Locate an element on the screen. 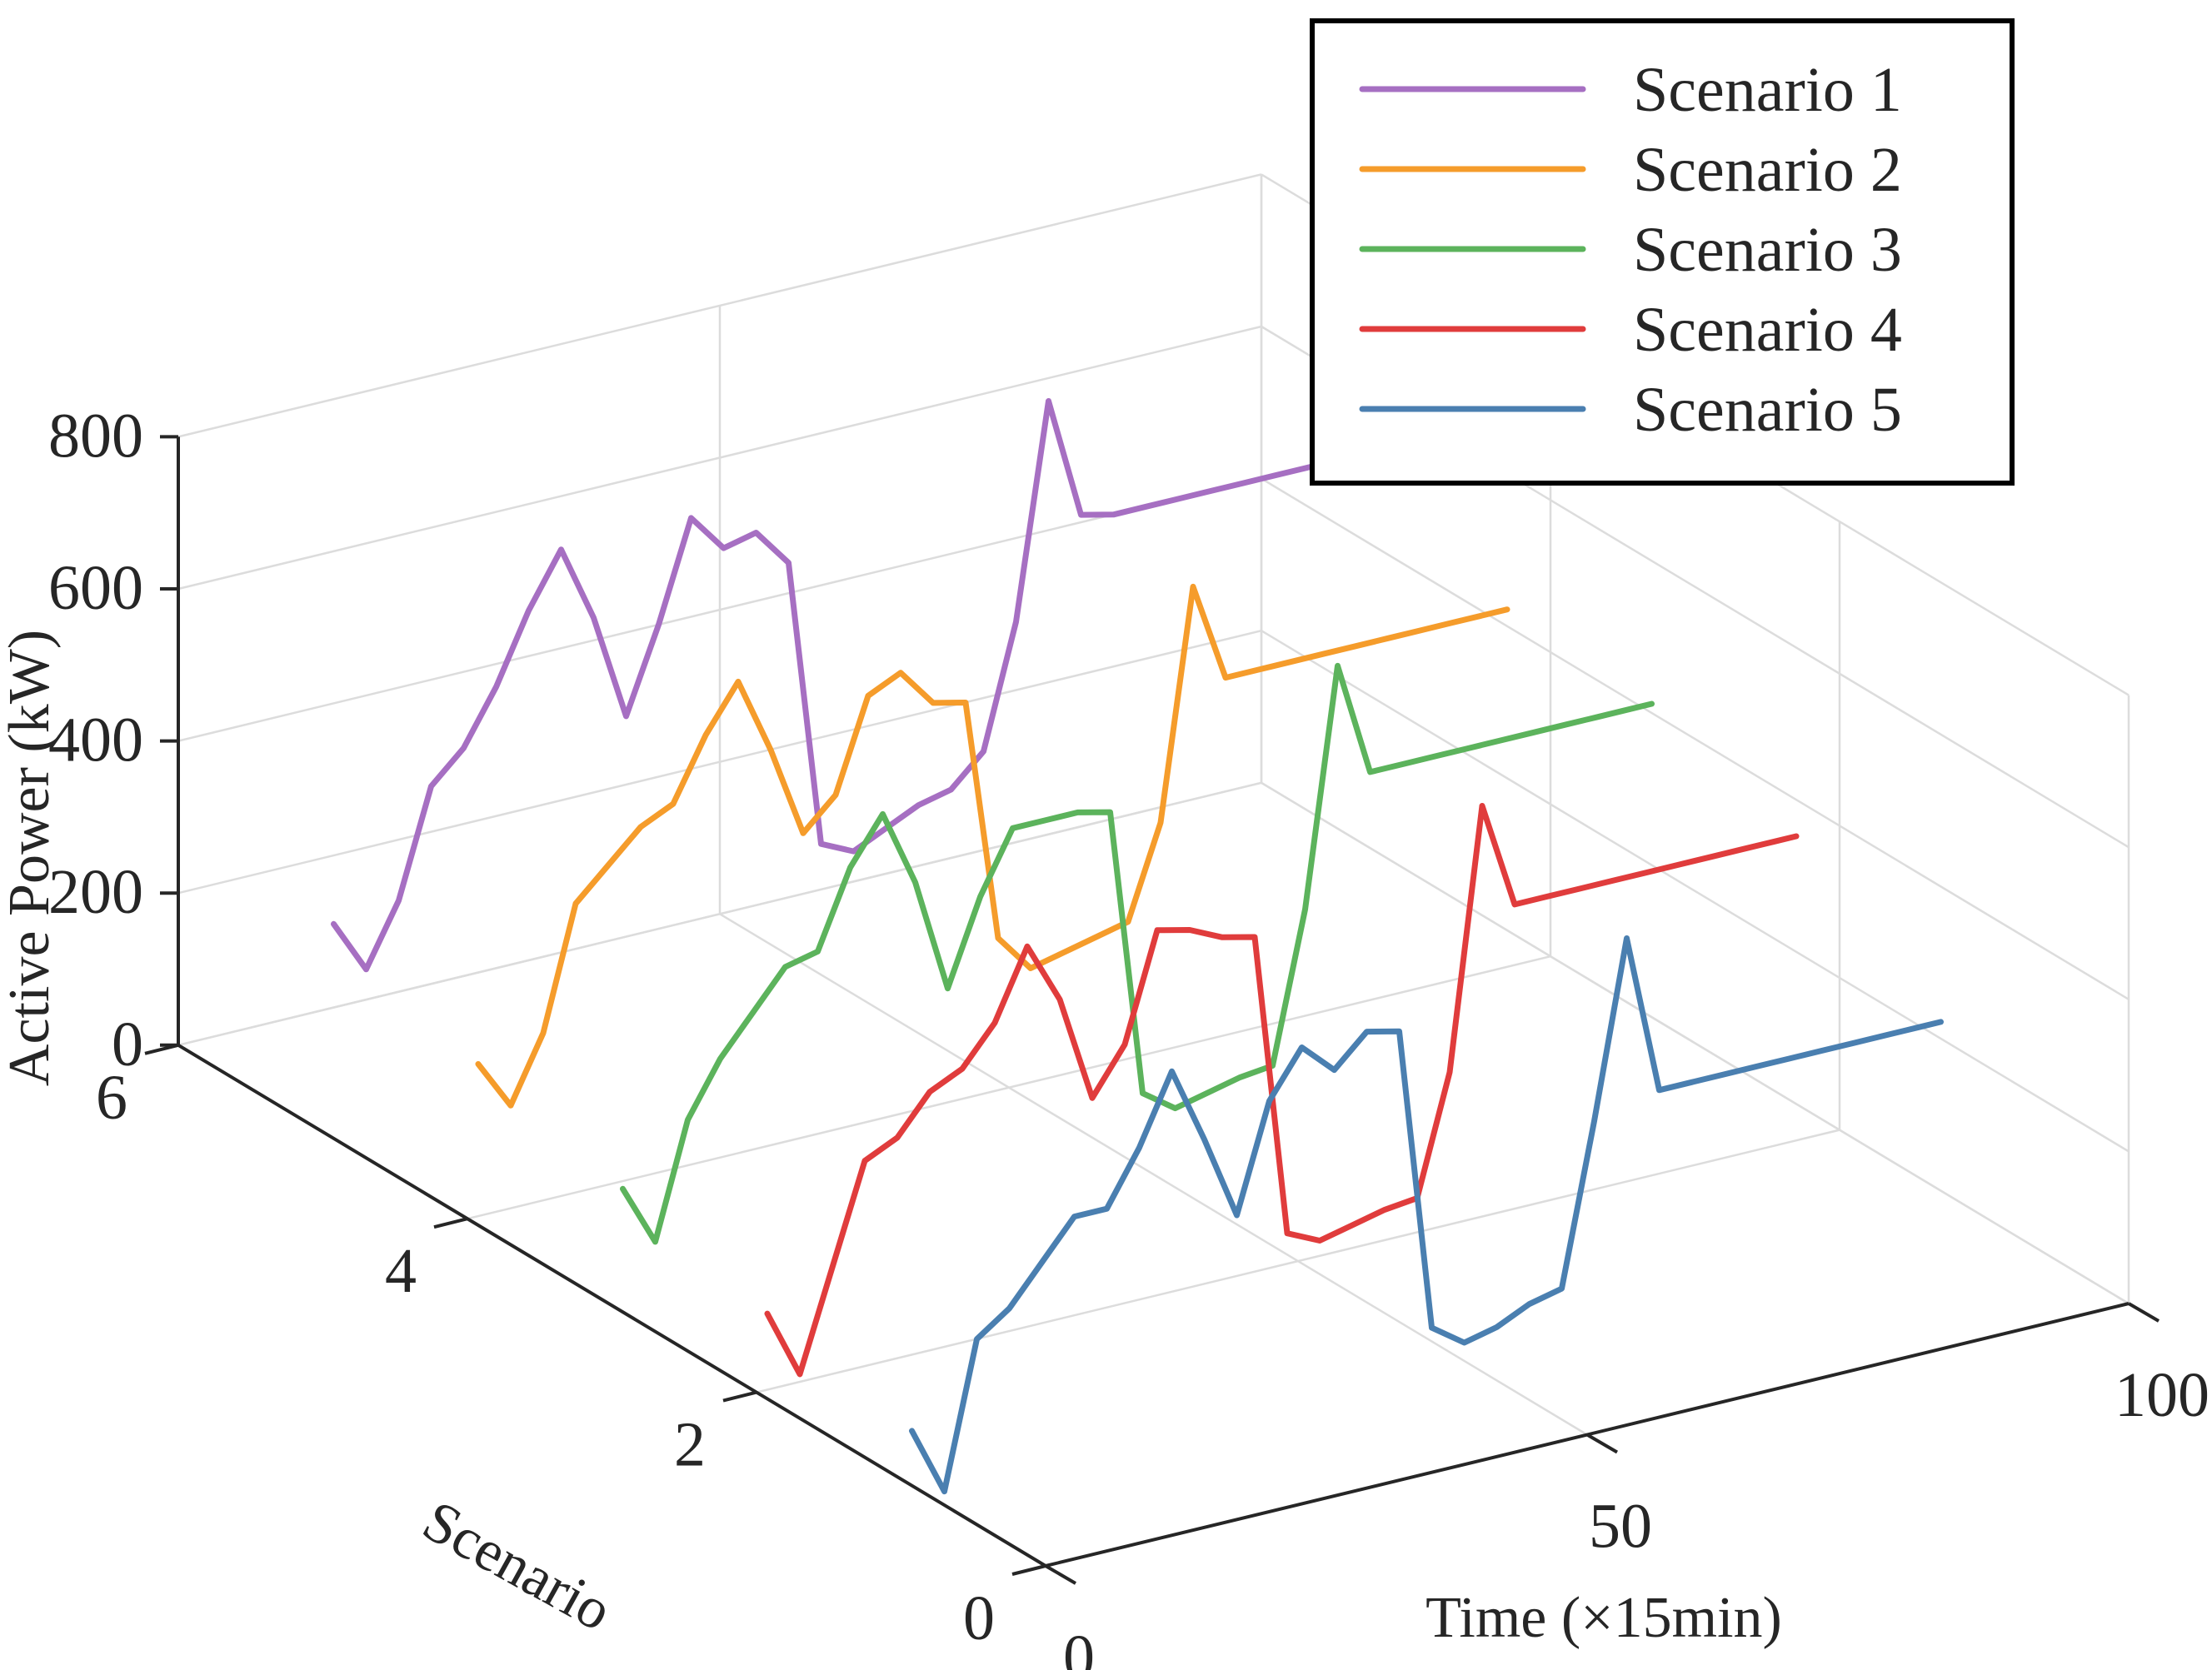 The height and width of the screenshot is (1670, 2212). x-tick-label: 100 is located at coordinates (2162, 1395).